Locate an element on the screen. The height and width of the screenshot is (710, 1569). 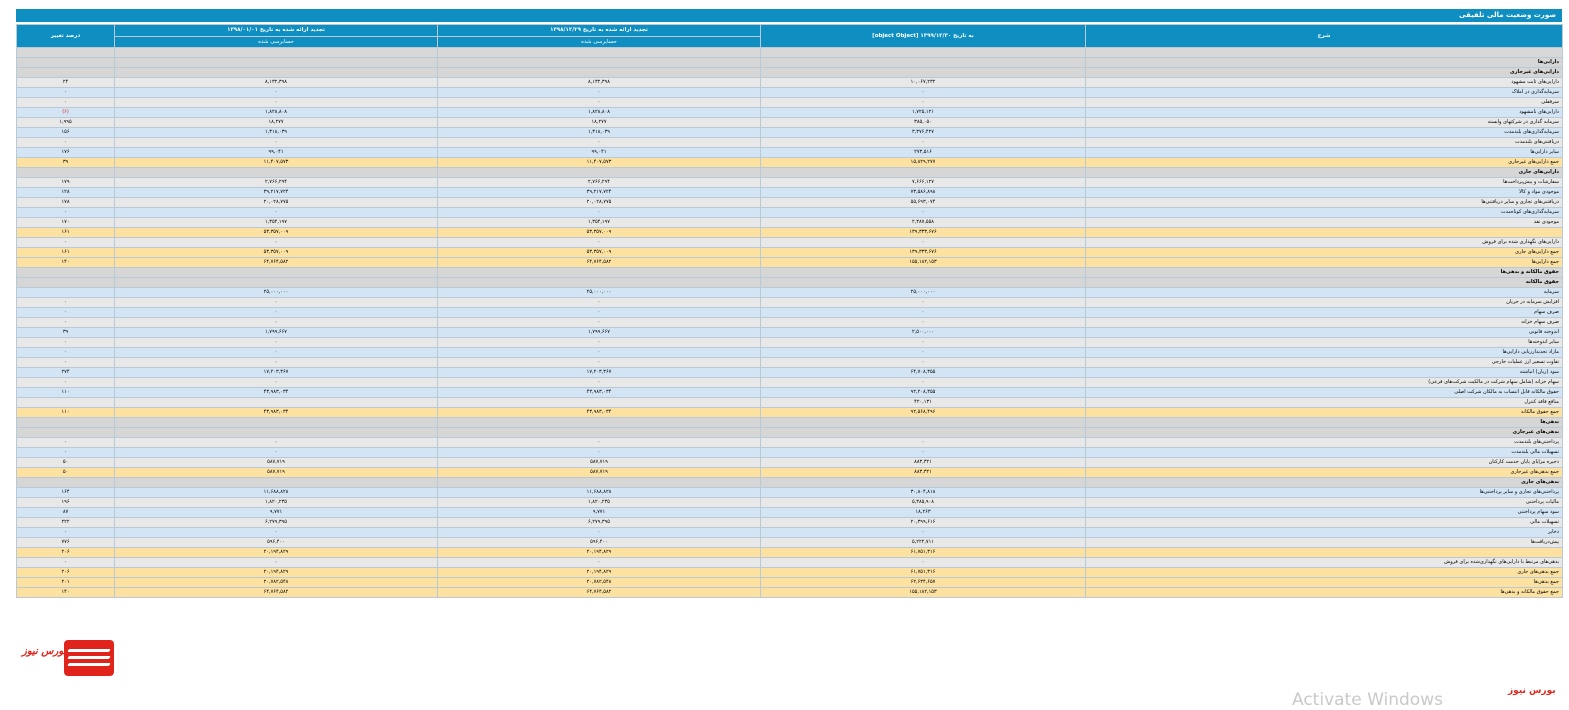
value-col2: ۸,۱۳۲,۳۹۸ is located at coordinates (599, 82).